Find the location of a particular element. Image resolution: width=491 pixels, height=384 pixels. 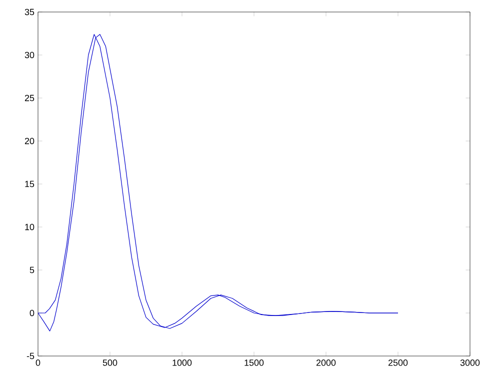

x-tick-label: 1000 is located at coordinates (182, 363).